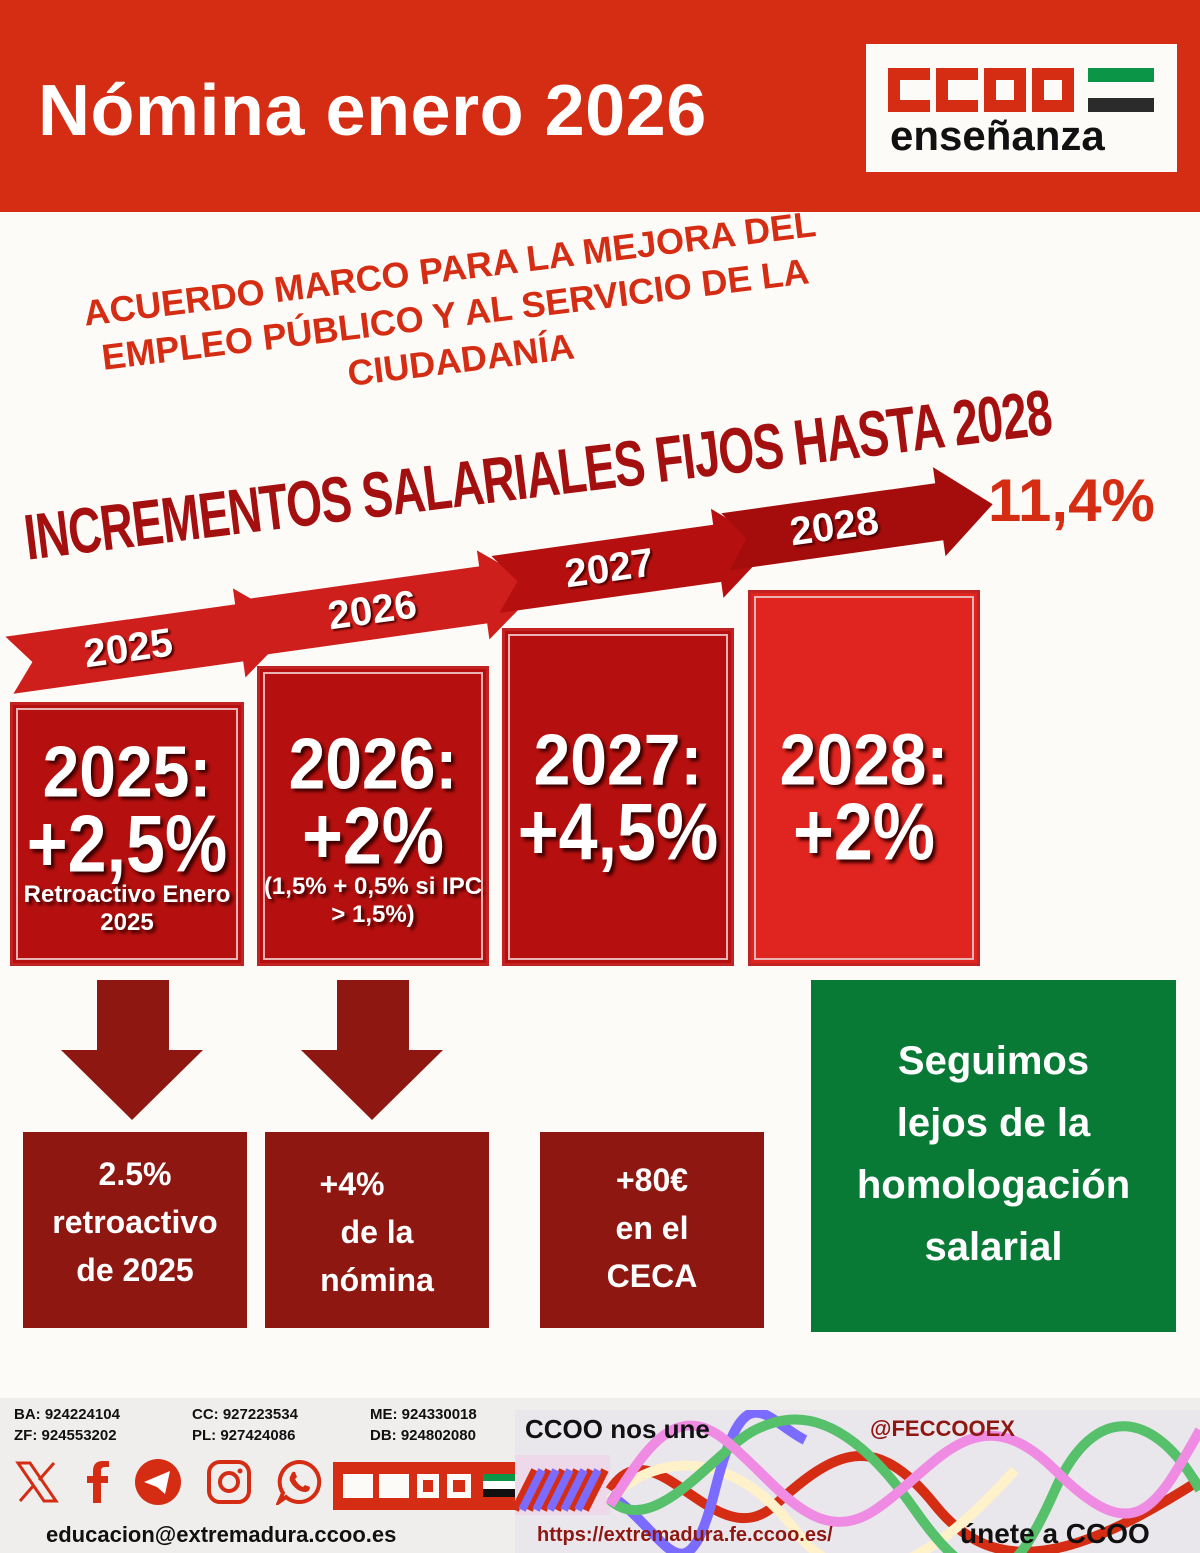 The image size is (1200, 1553). What do you see at coordinates (127, 834) in the screenshot?
I see `pct-card-2025: 2025: +2,5% Retroactivo Enero 2025` at bounding box center [127, 834].